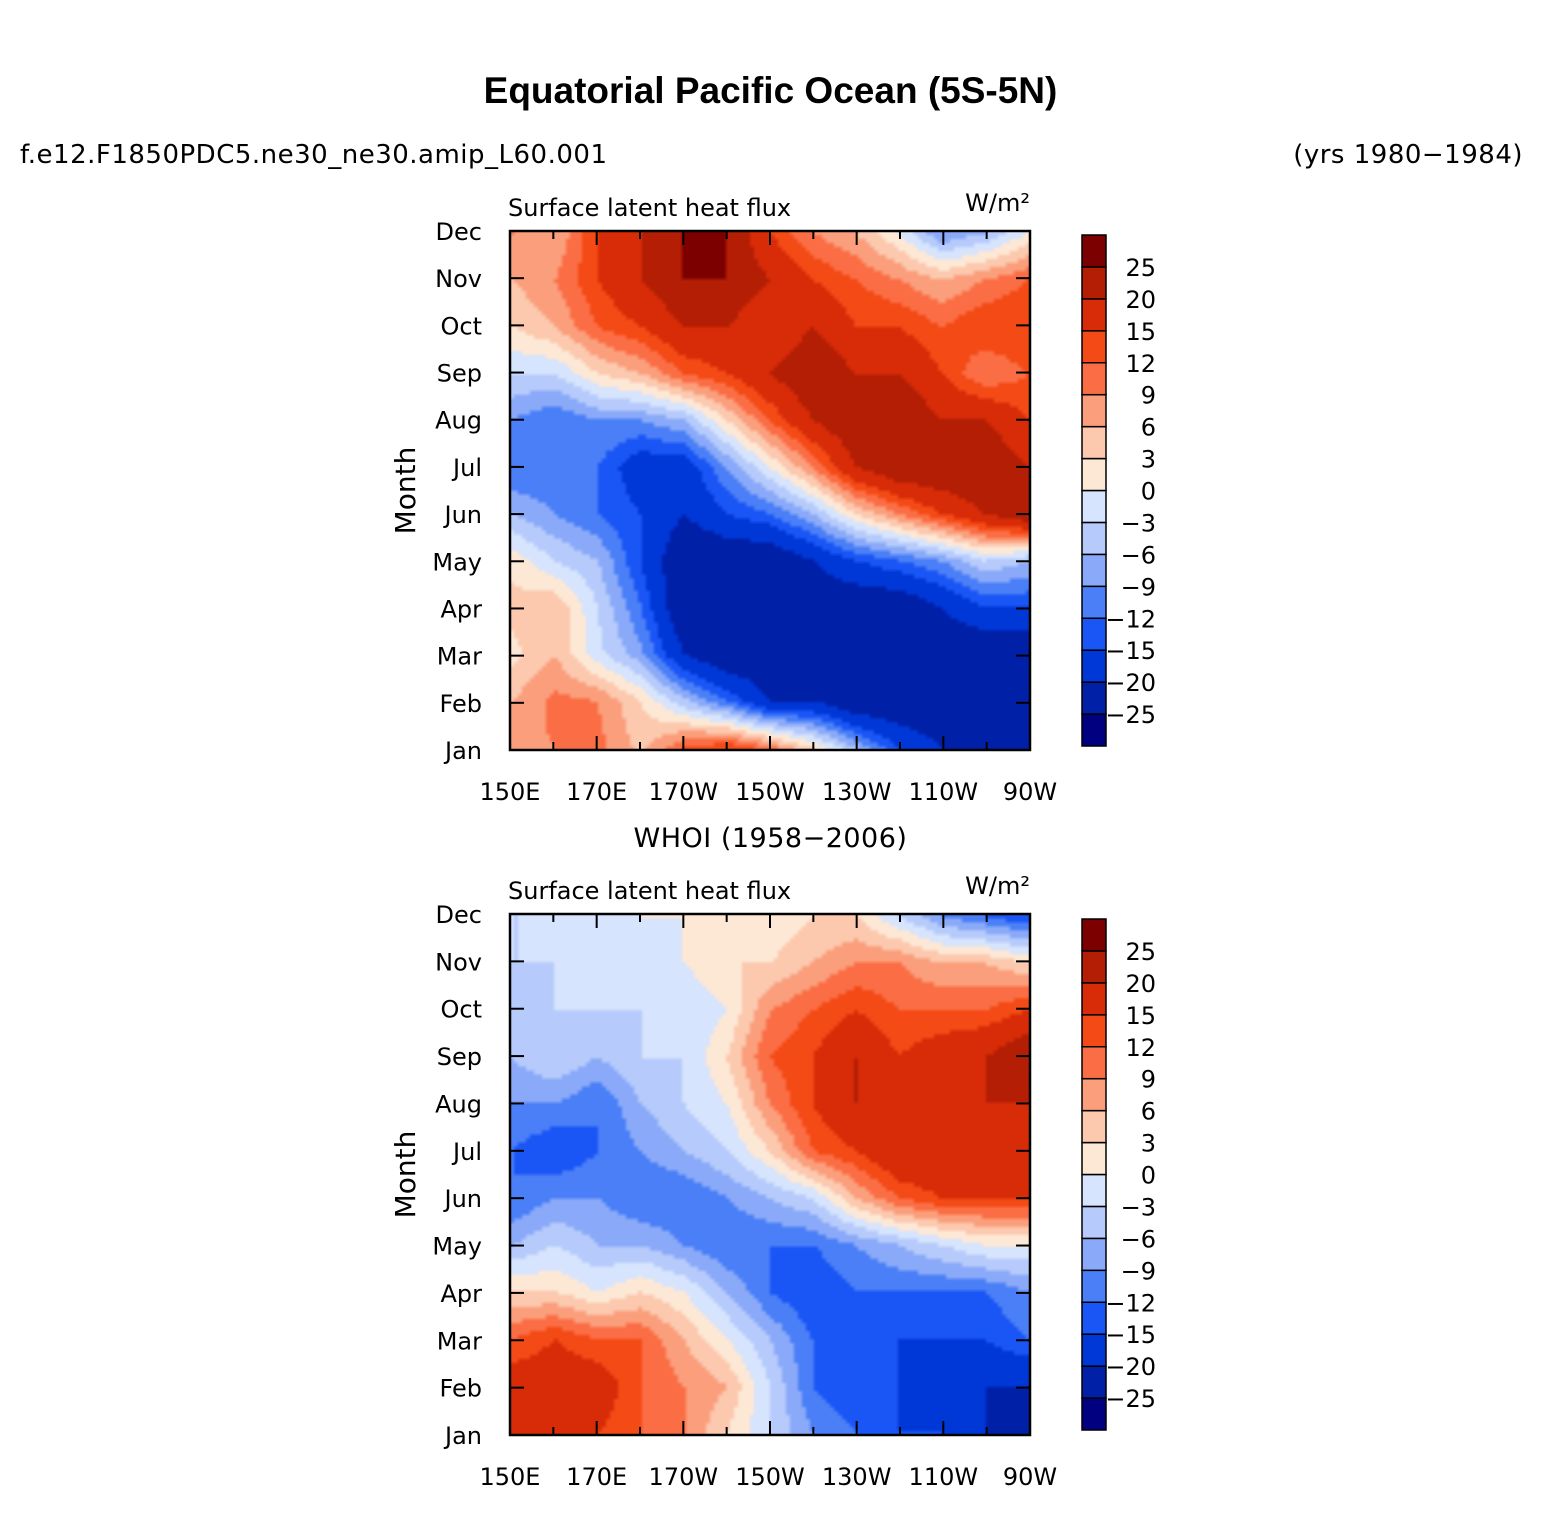 Image resolution: width=1541 pixels, height=1538 pixels. Describe the element at coordinates (1130, 1367) in the screenshot. I see `colorbar-label: −20` at that location.